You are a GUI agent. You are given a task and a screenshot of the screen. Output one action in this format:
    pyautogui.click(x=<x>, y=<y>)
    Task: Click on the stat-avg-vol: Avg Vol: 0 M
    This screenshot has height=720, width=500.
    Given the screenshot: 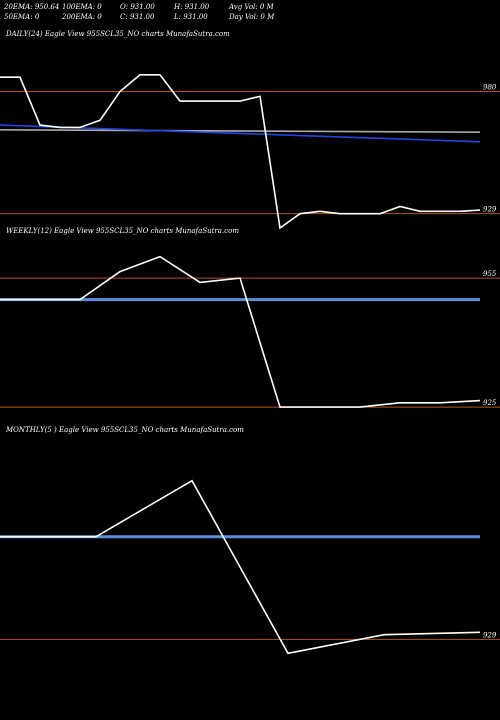 What is the action you would take?
    pyautogui.click(x=251, y=7)
    